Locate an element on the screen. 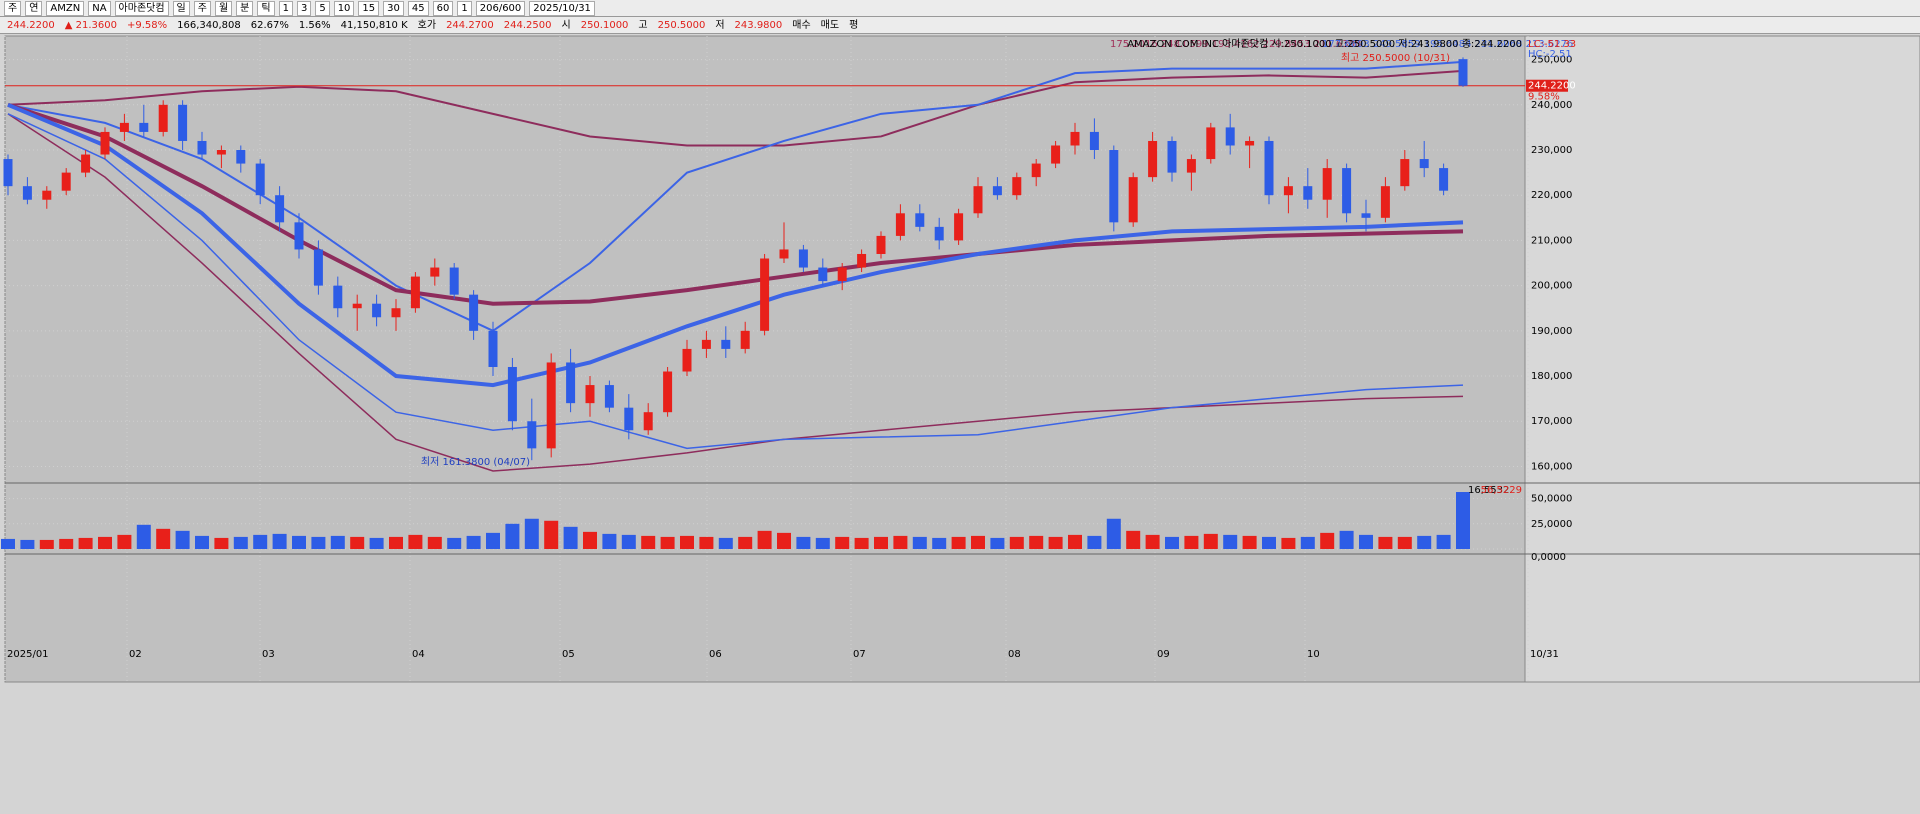 The width and height of the screenshot is (1920, 814). toolbar-button: NA is located at coordinates (99, 8).